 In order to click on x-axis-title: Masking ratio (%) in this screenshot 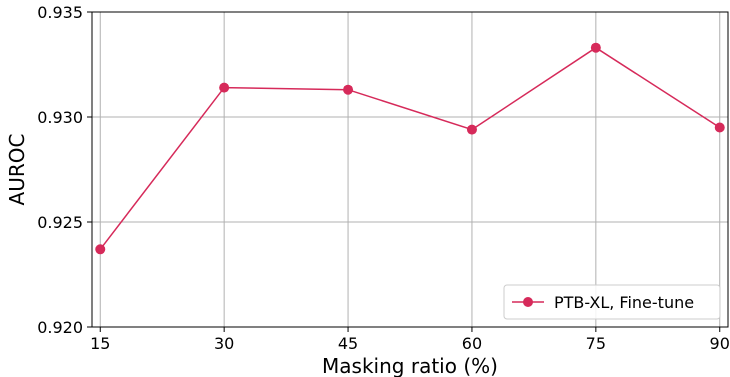, I will do `click(410, 365)`.